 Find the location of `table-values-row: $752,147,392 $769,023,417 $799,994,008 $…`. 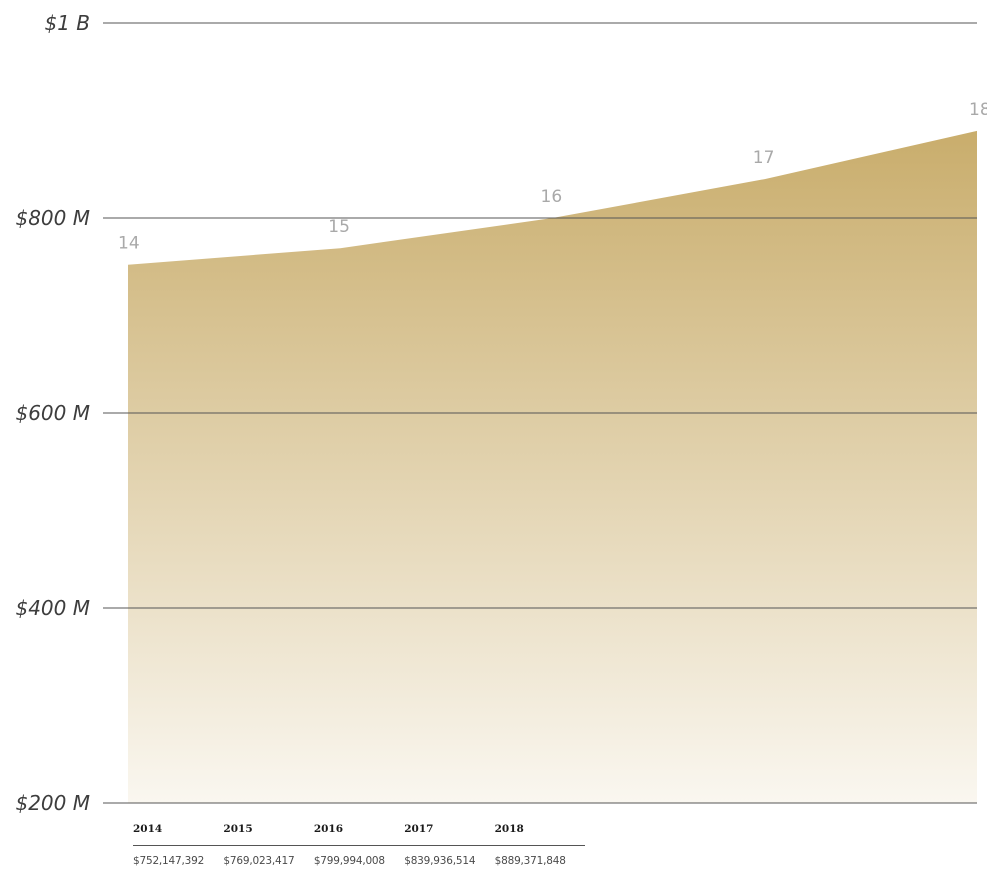

table-values-row: $752,147,392 $769,023,417 $799,994,008 $… is located at coordinates (359, 856).